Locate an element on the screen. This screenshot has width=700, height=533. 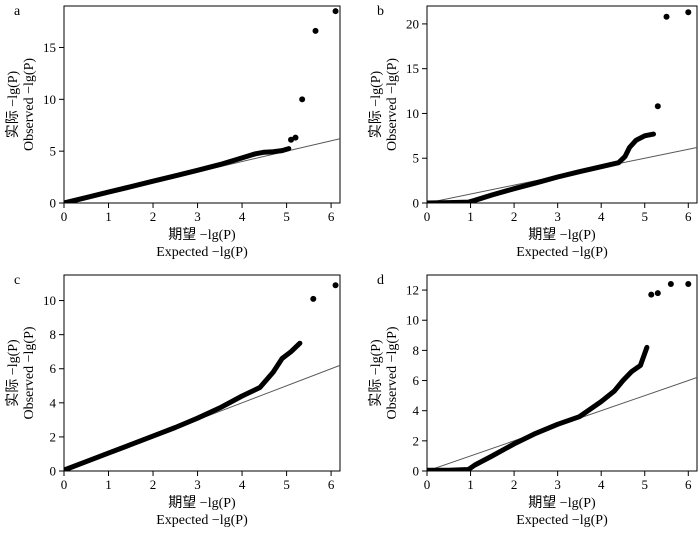
panel-label: d is located at coordinates (380, 280).